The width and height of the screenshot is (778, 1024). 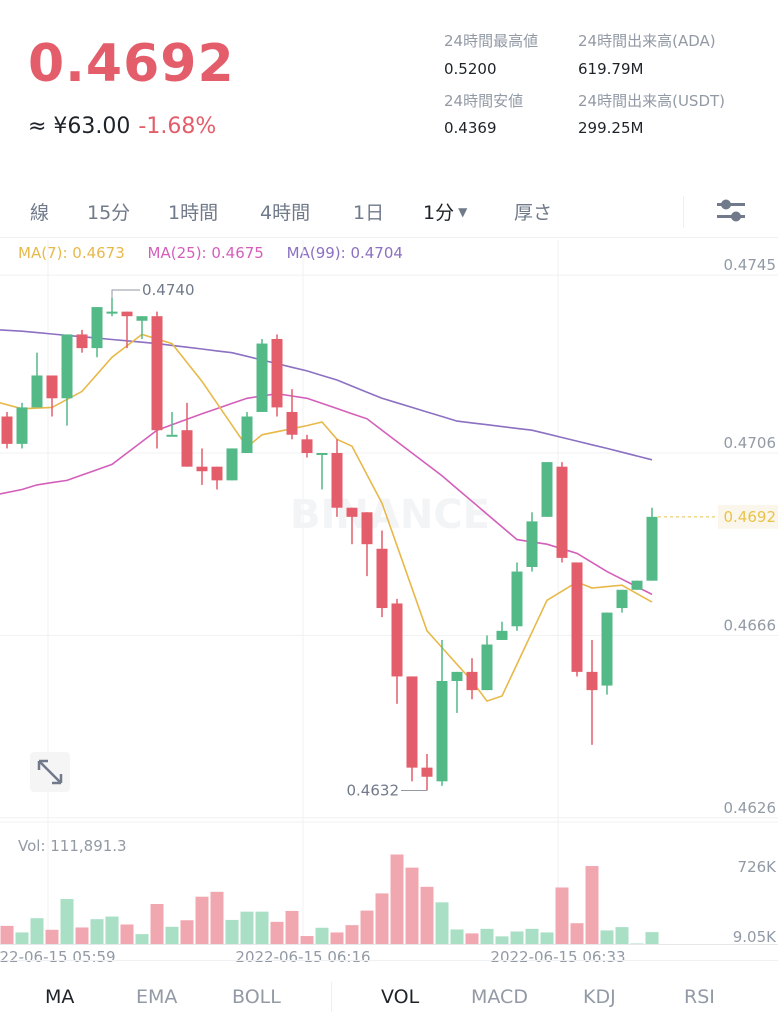 What do you see at coordinates (205, 253) in the screenshot?
I see `ma25-legend: MA(25): 0.4675` at bounding box center [205, 253].